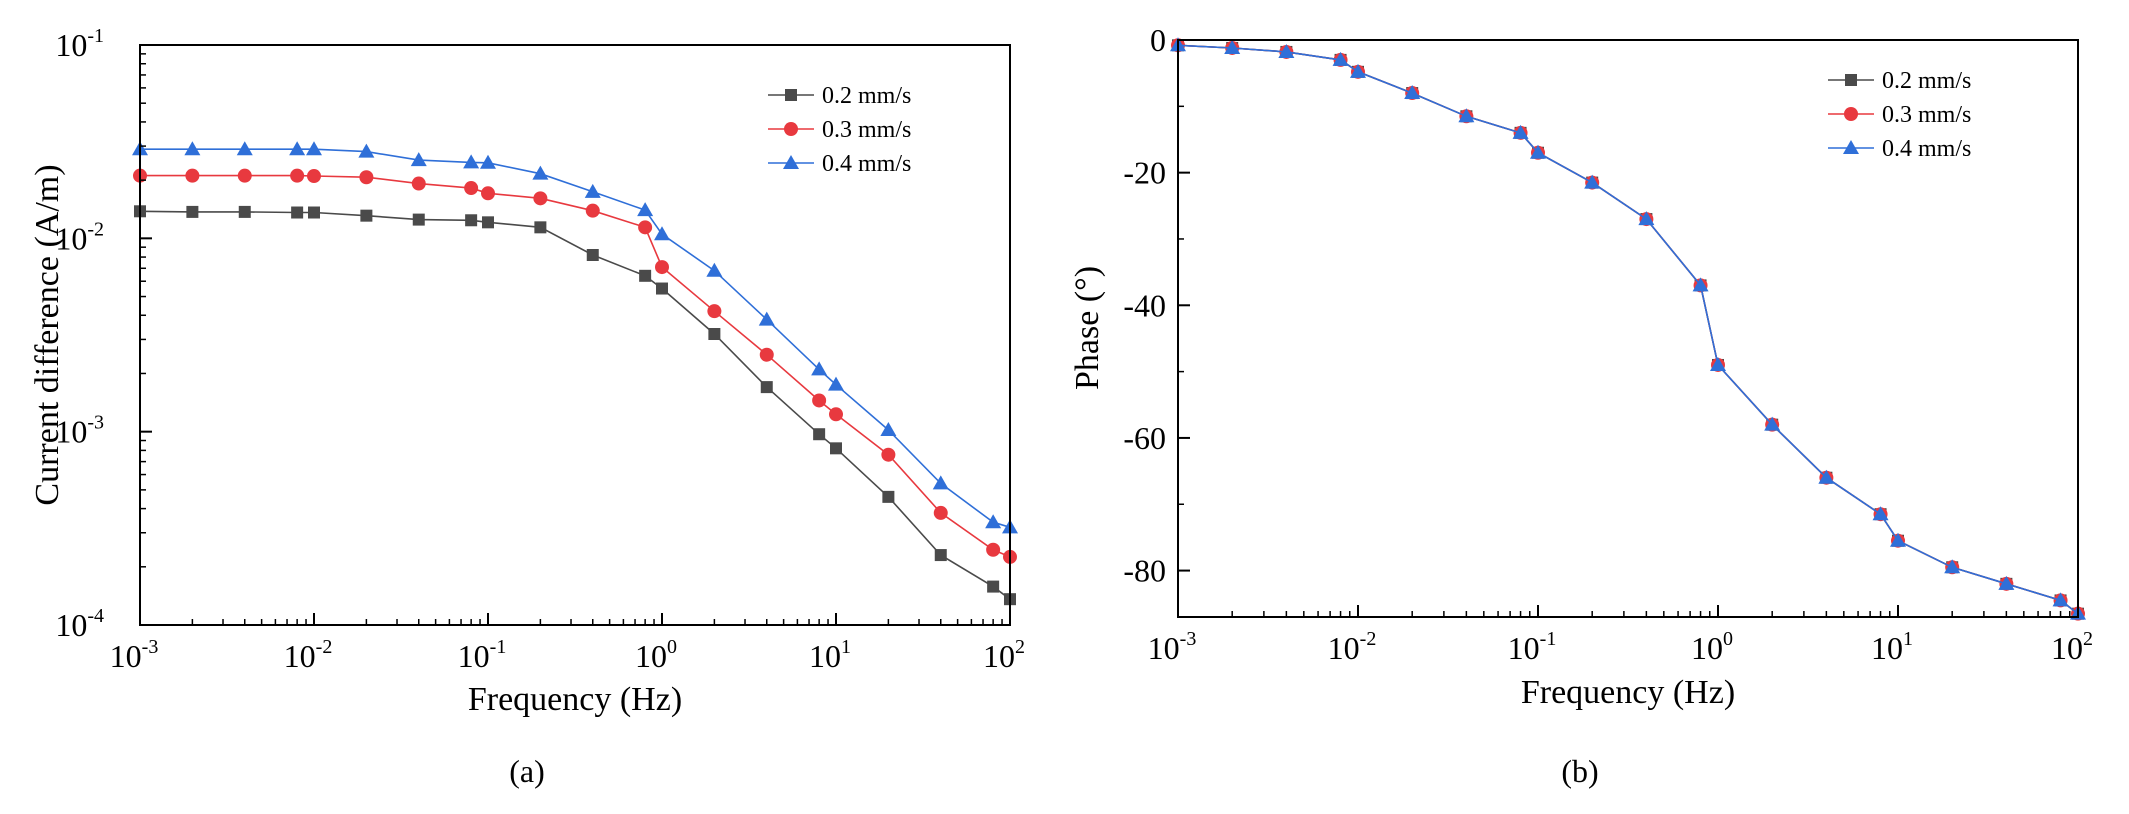  Describe the element at coordinates (1712, 647) in the screenshot. I see `x-tick-label: 10⁰` at that location.